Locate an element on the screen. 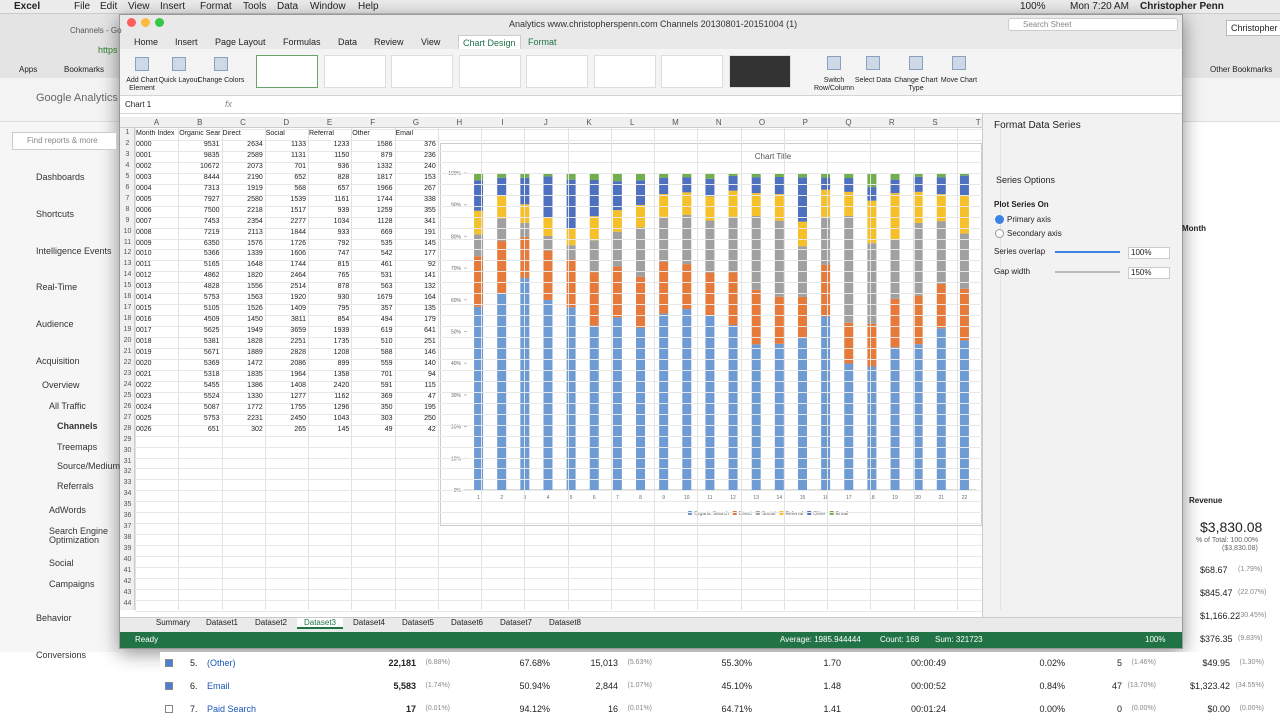  sheet-tab: Dataset3 is located at coordinates (320, 623).